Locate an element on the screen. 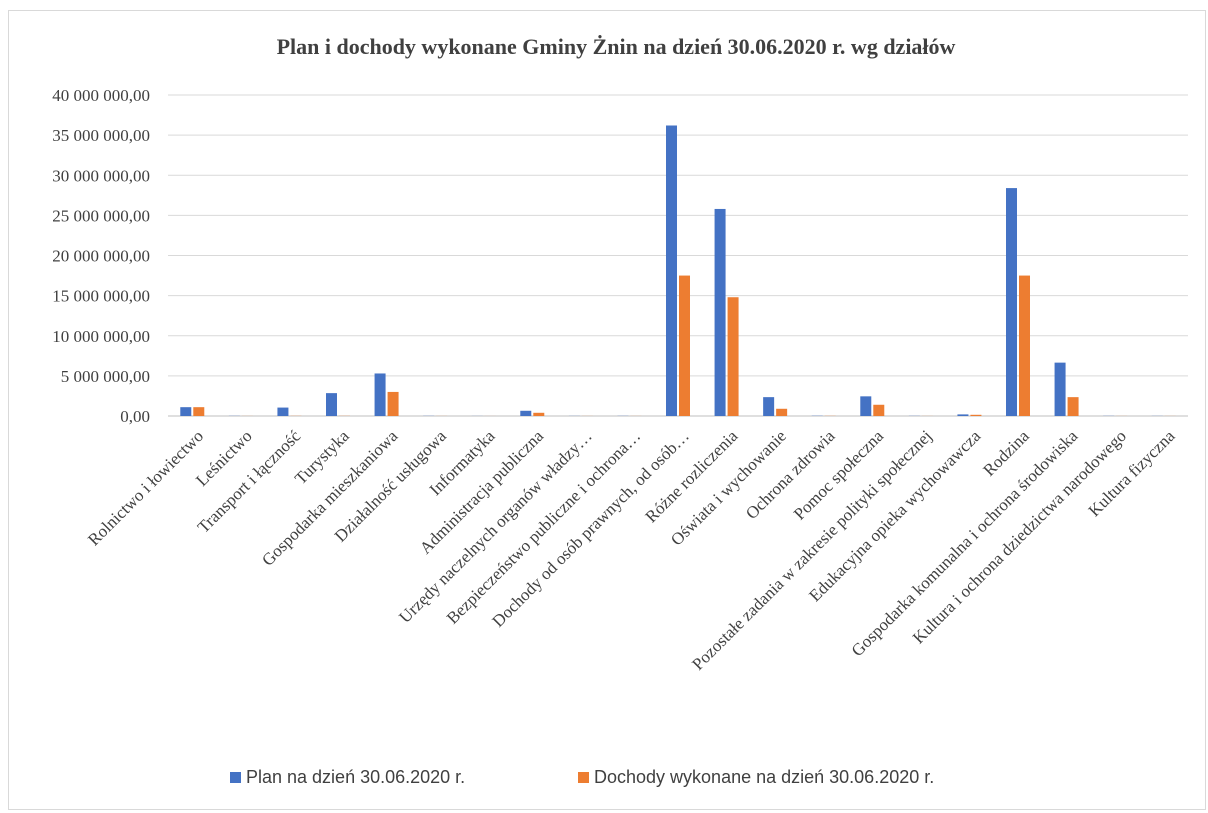 The image size is (1208, 813). y-tick-label: 35 000 000,00 is located at coordinates (101, 135).